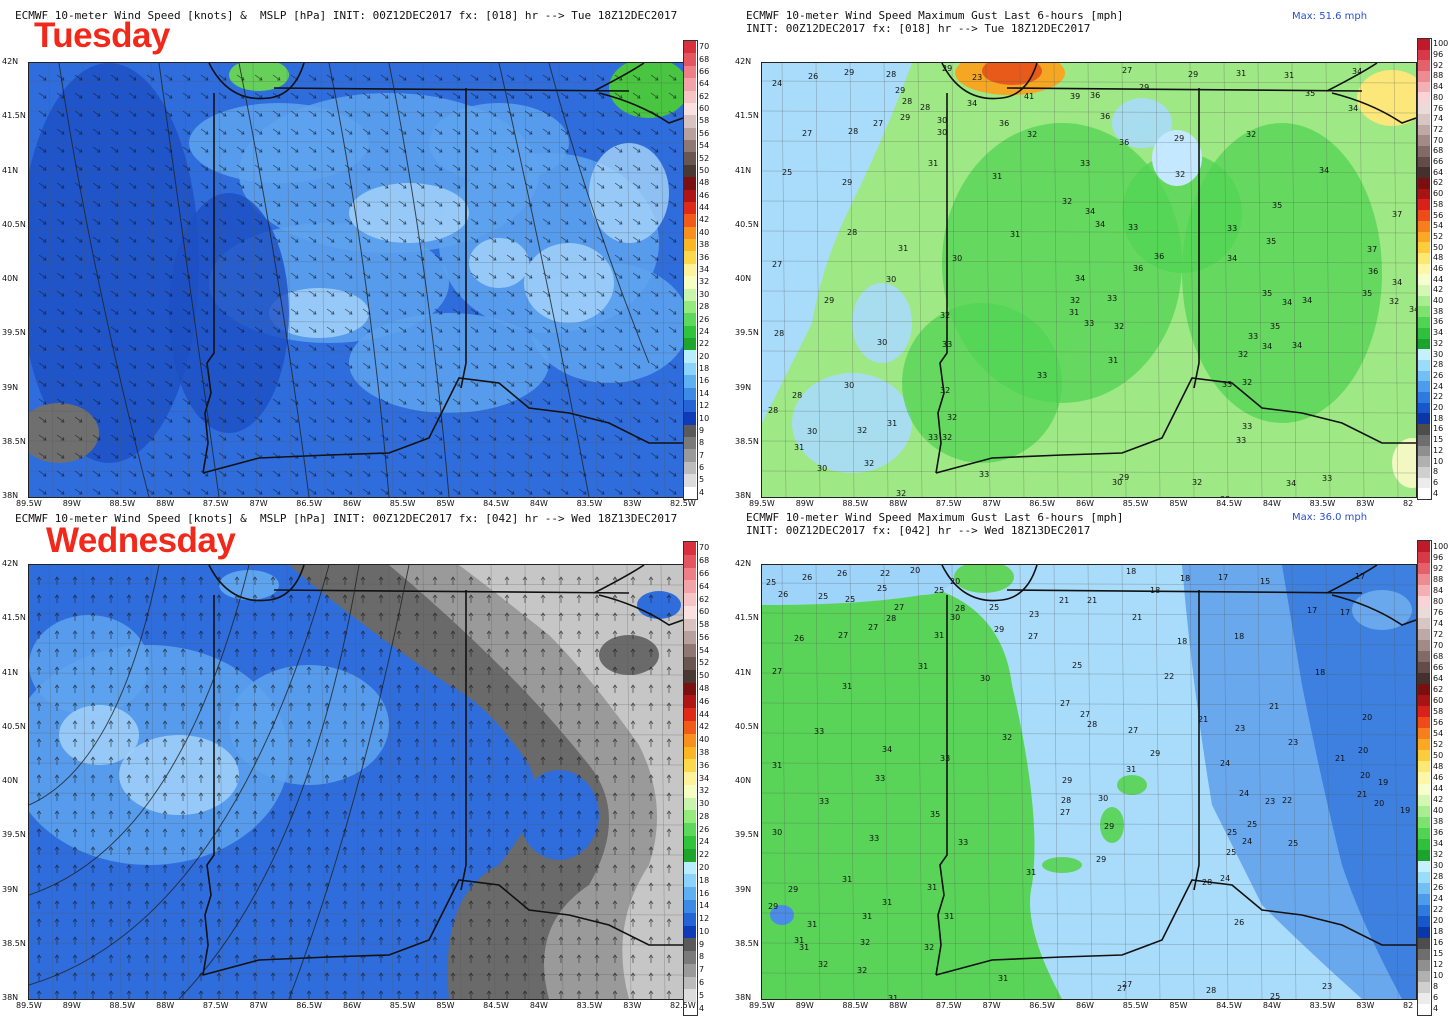  I want to click on gust-value-label: 33, so click(1227, 384).